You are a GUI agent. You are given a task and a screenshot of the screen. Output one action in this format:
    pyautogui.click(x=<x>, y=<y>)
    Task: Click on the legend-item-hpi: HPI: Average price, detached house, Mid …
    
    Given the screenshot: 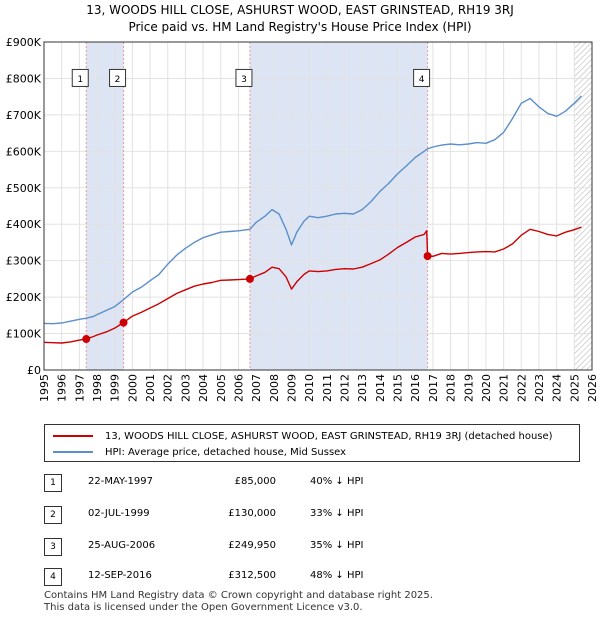 What is the action you would take?
    pyautogui.click(x=199, y=452)
    